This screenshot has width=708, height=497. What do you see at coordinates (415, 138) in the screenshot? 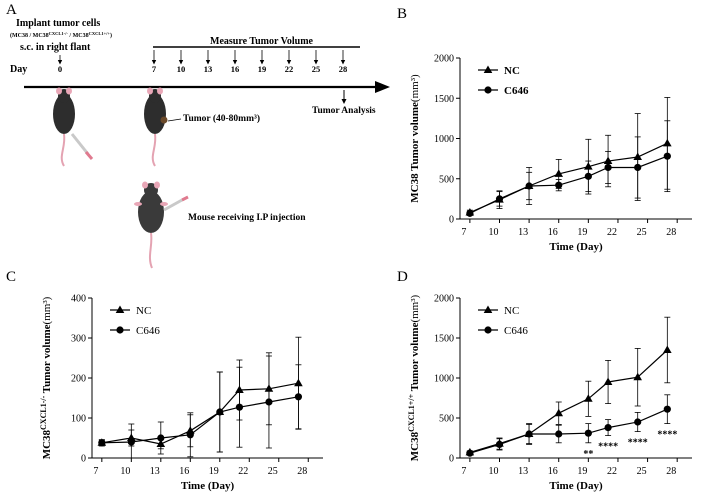
I see `y-axis-label: MC38 Tumor volume(mm³)` at bounding box center [415, 138].